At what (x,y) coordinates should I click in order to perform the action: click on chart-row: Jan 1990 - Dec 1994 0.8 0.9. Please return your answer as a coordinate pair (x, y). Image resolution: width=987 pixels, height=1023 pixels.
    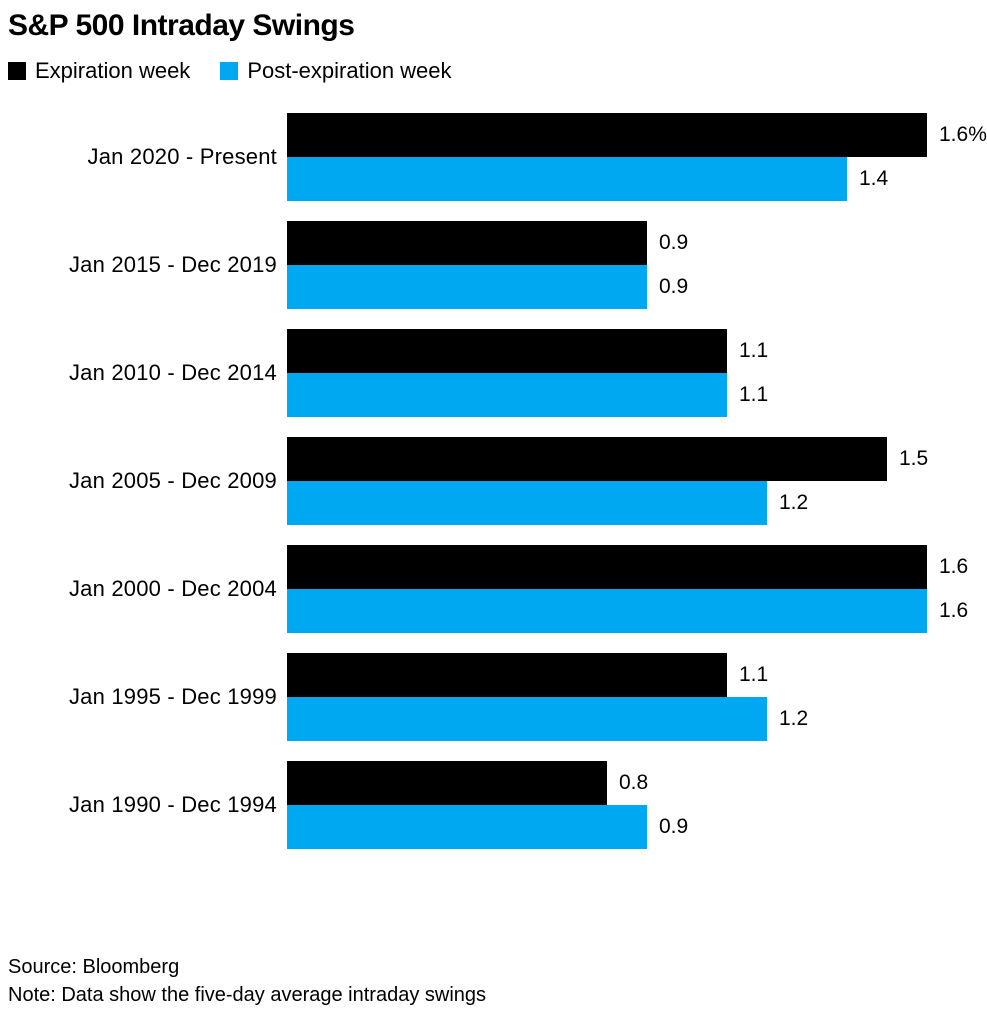
    Looking at the image, I should click on (497, 805).